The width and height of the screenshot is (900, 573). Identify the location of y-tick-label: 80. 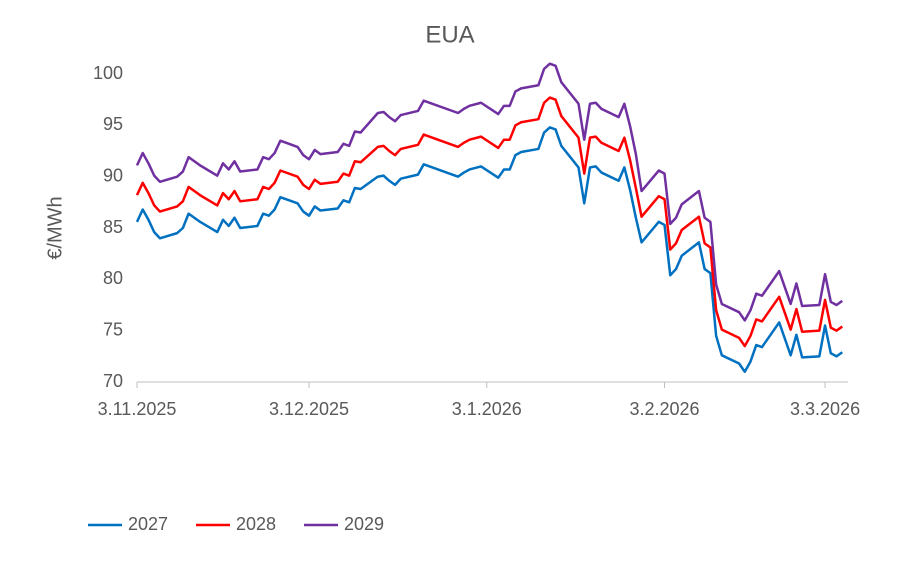
(113, 278).